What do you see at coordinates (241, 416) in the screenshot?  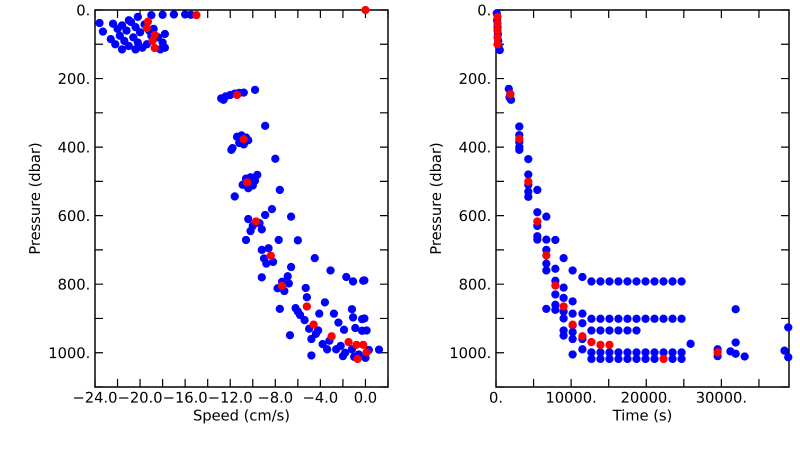 I see `x-axis-title: Speed (cm/s)` at bounding box center [241, 416].